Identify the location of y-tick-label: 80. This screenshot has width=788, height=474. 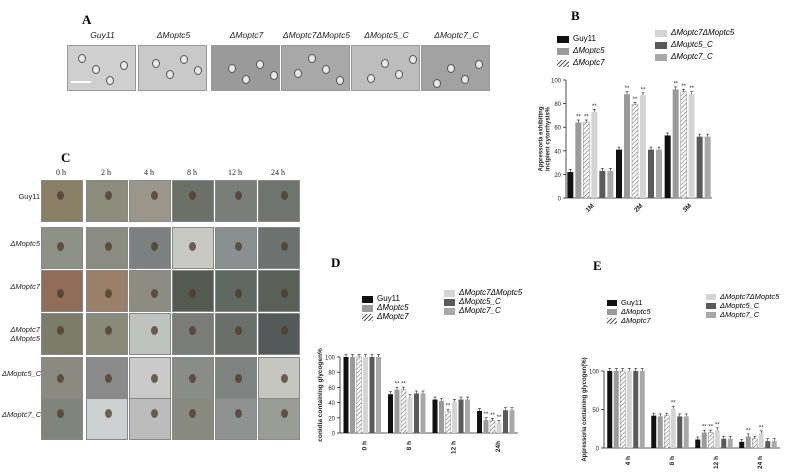
(331, 374).